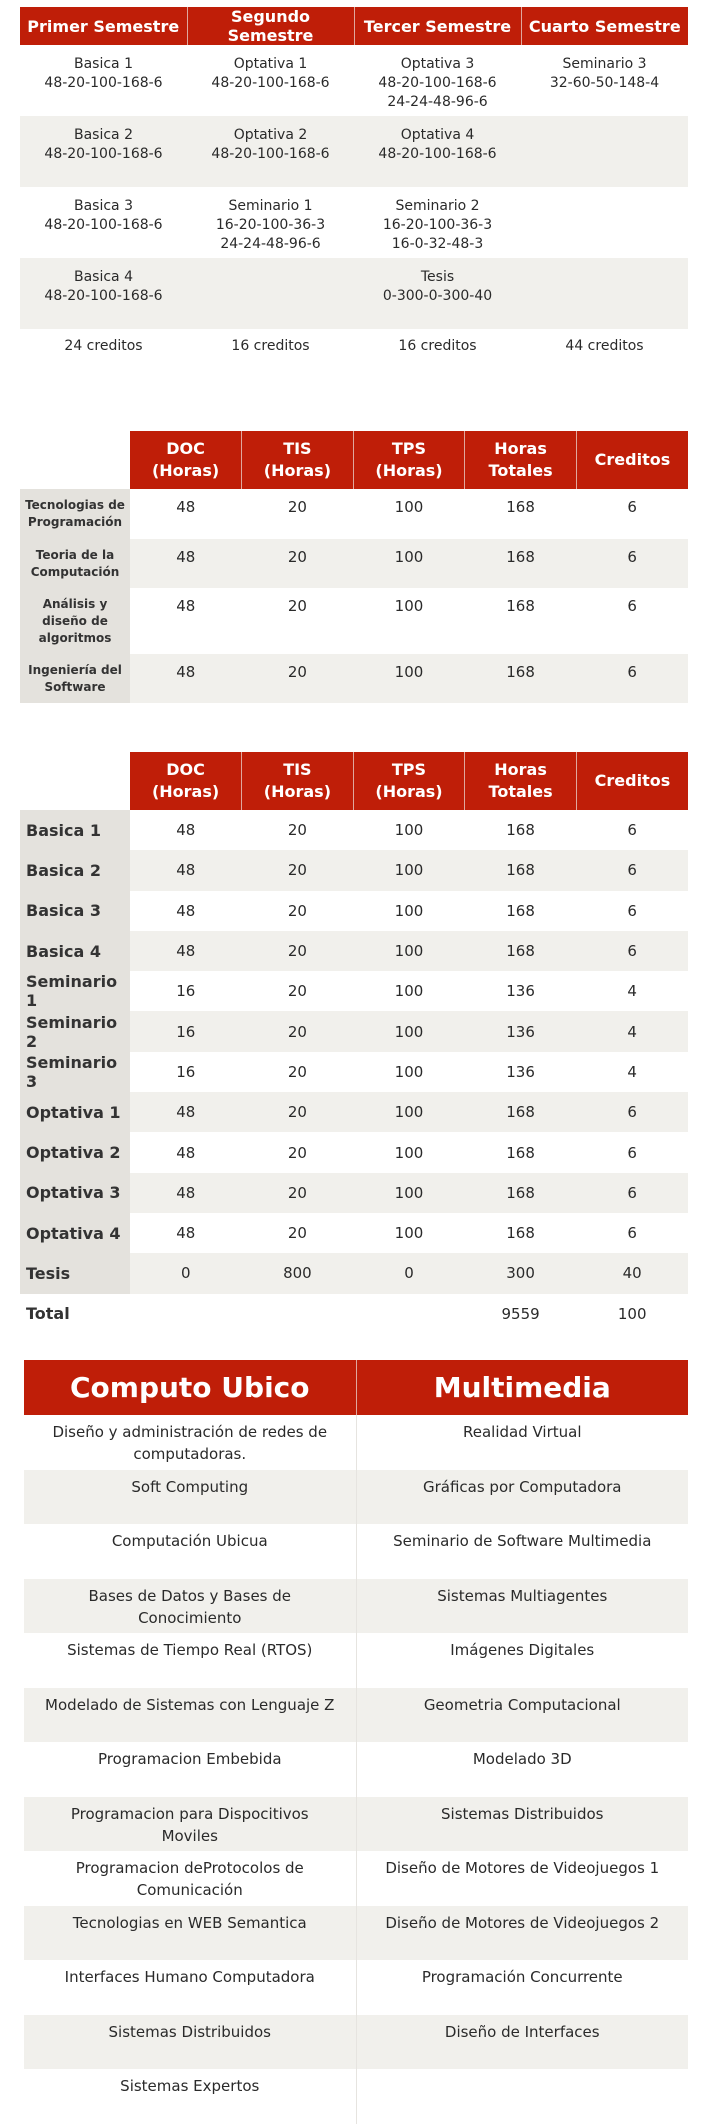  I want to click on semester-header: Tercer Semestre, so click(438, 26).